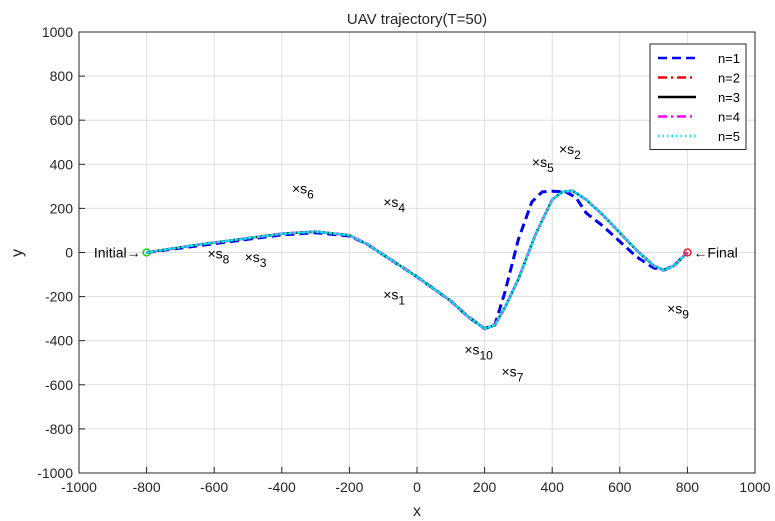 The image size is (775, 521). What do you see at coordinates (62, 120) in the screenshot?
I see `y-tick-label: 600` at bounding box center [62, 120].